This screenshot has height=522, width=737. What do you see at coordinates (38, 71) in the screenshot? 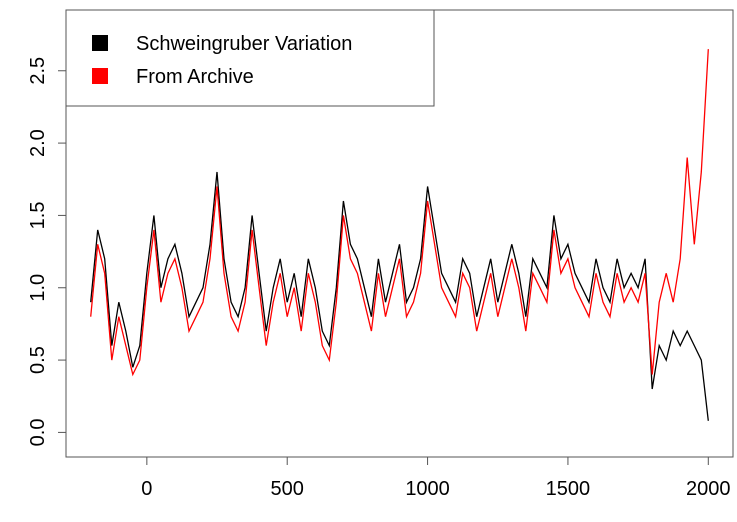
I see `y-tick-label: 2.5` at bounding box center [38, 71].